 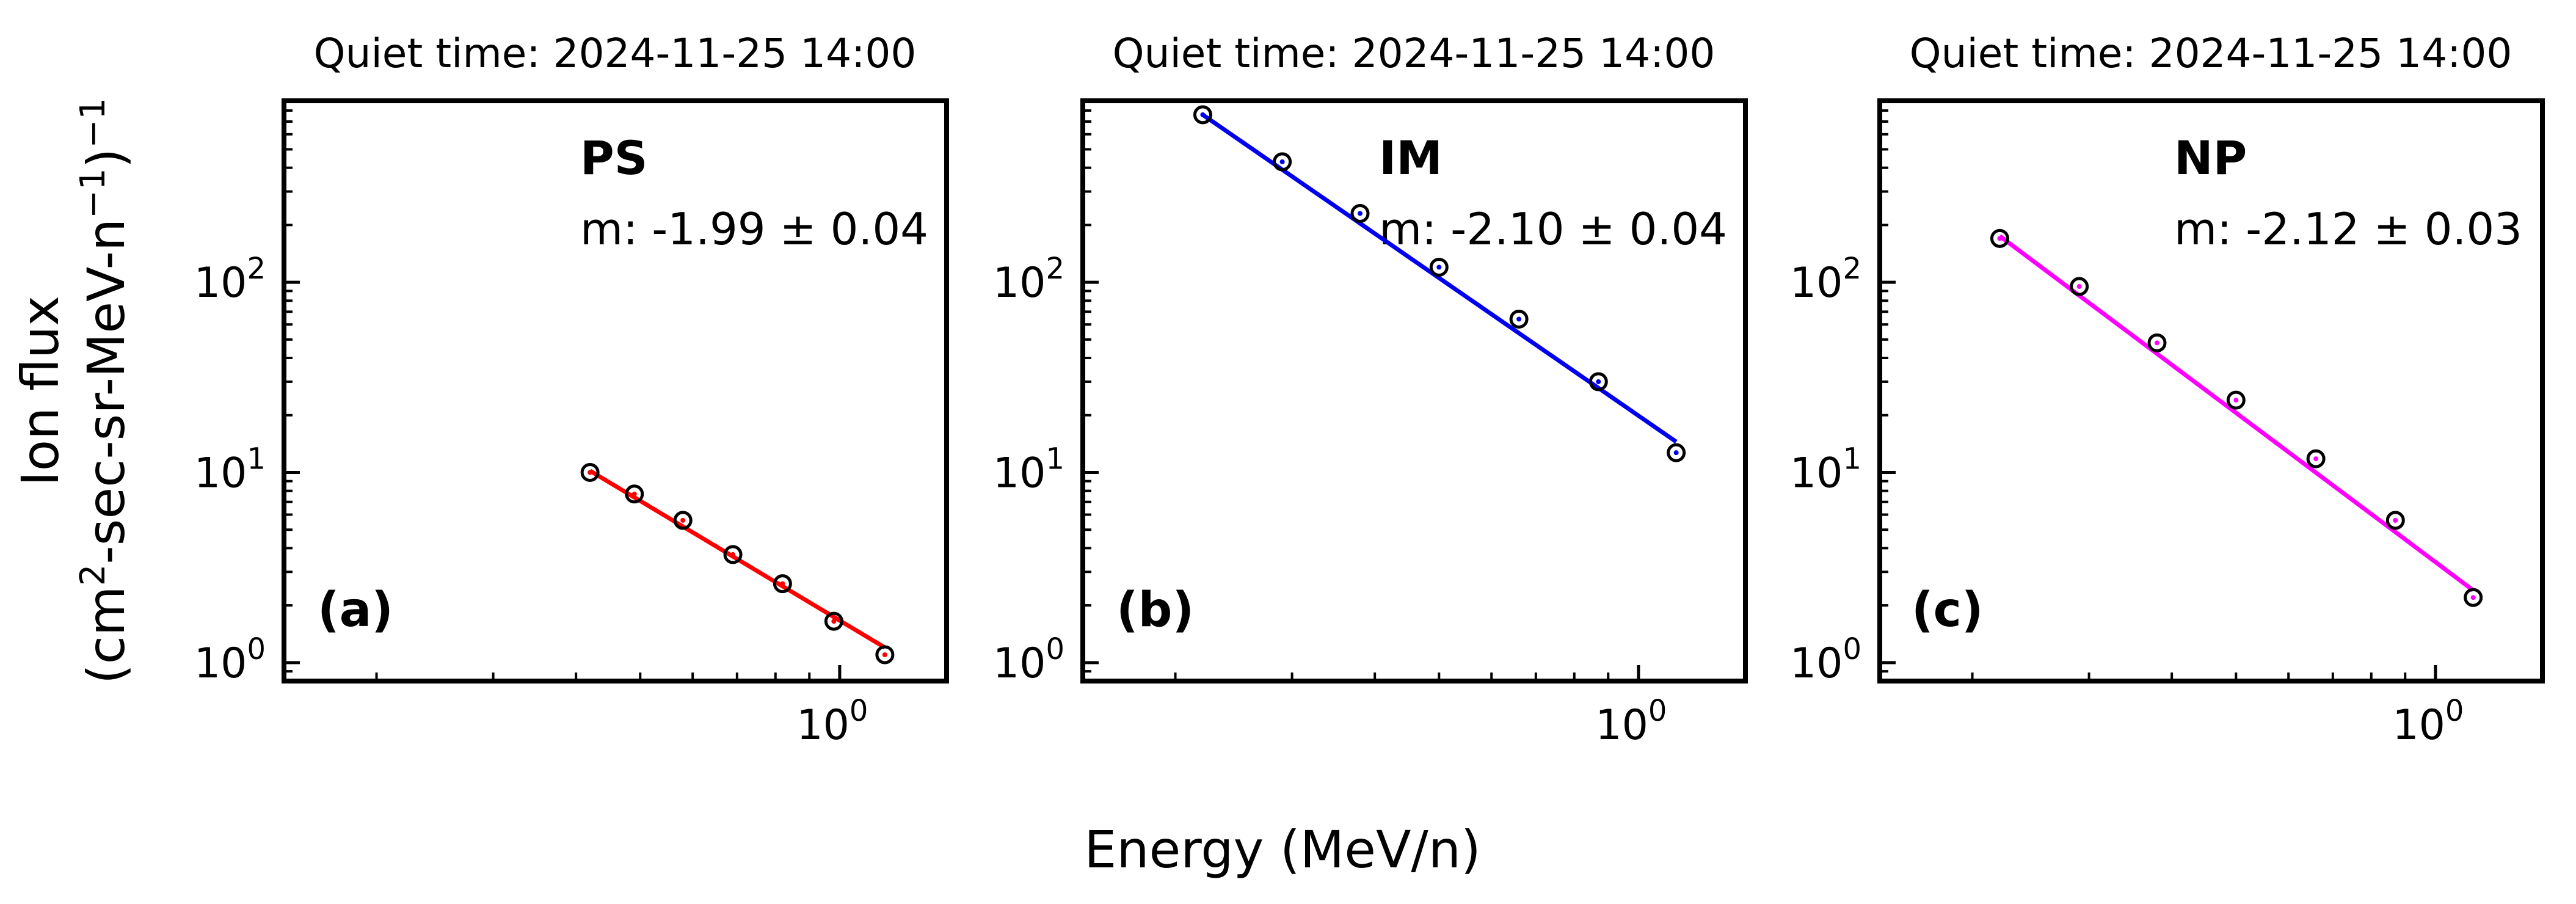 What do you see at coordinates (1155, 610) in the screenshot?
I see `panel-letter: (b)` at bounding box center [1155, 610].